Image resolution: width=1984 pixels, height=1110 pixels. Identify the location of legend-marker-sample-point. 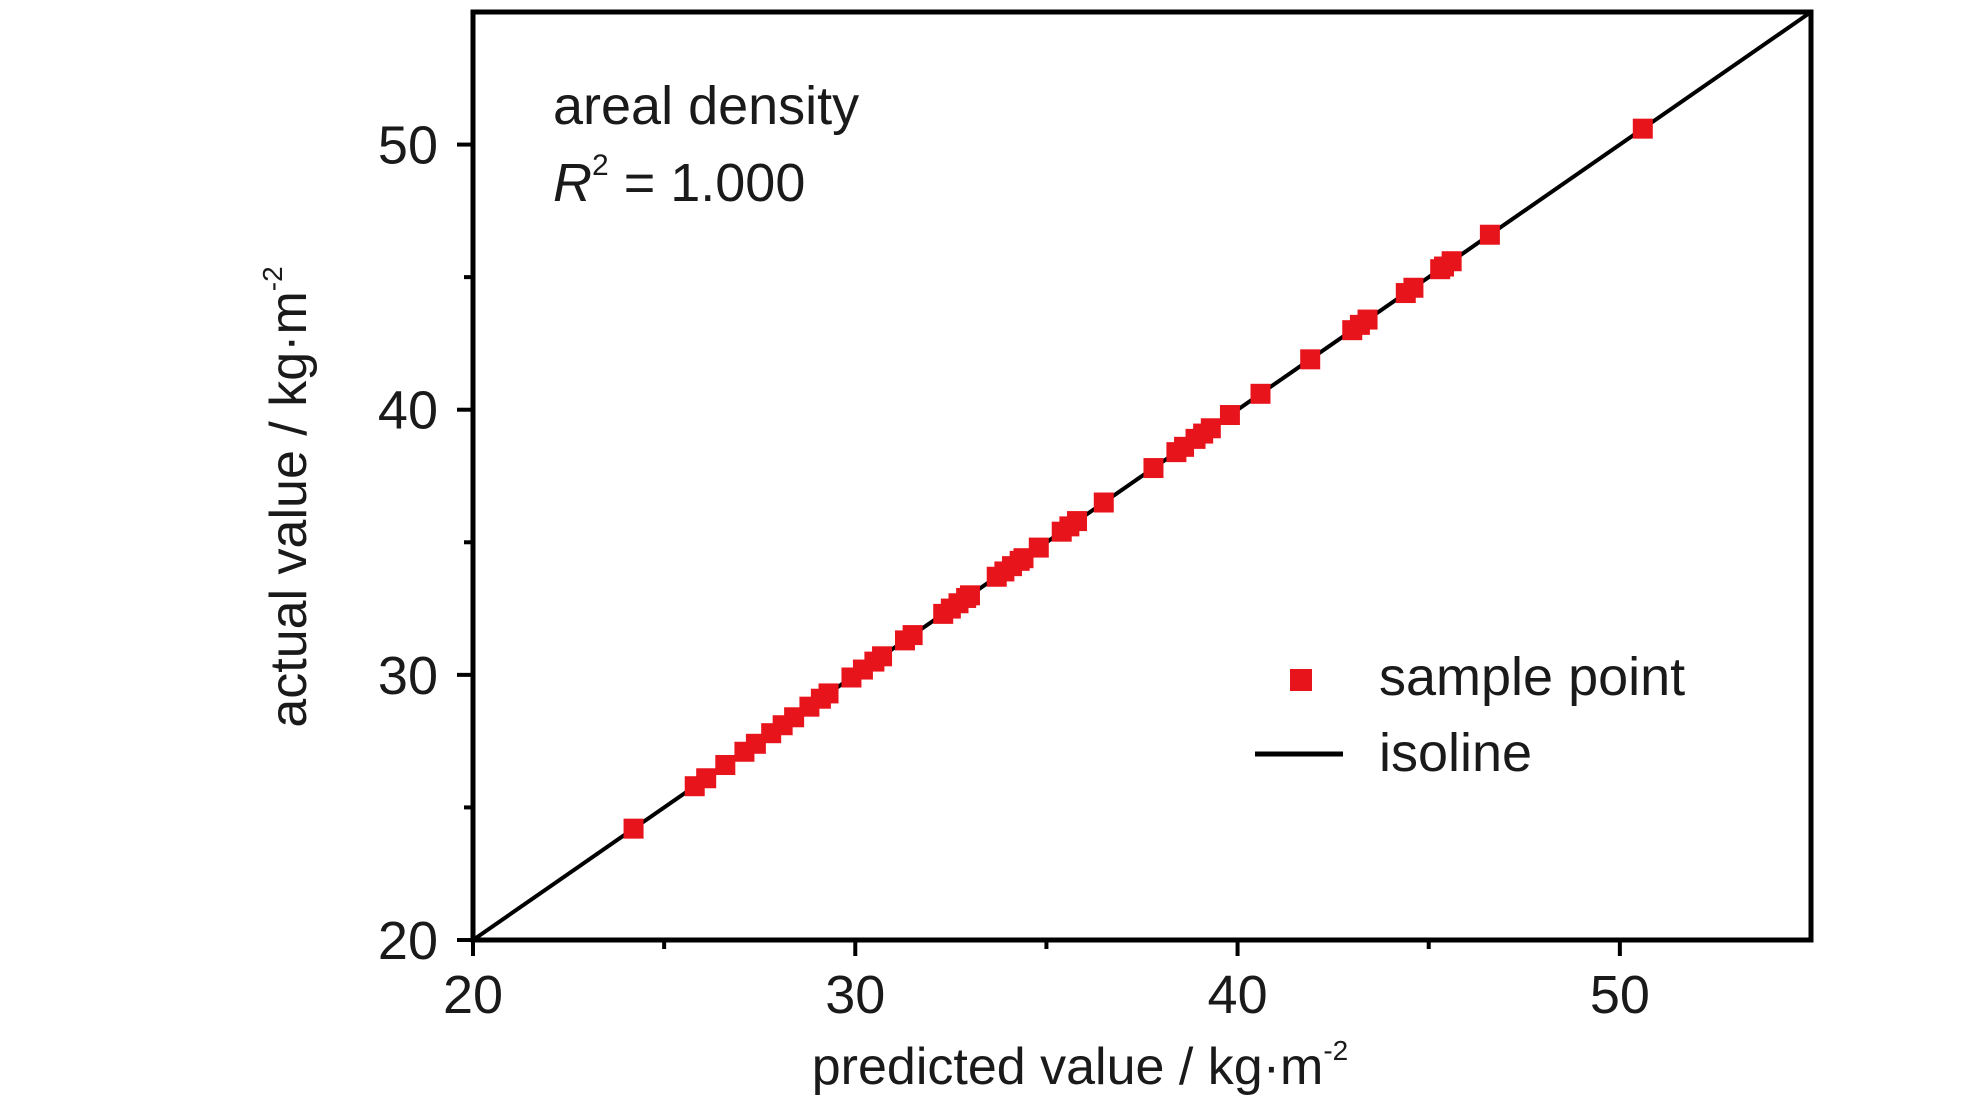
(1301, 680).